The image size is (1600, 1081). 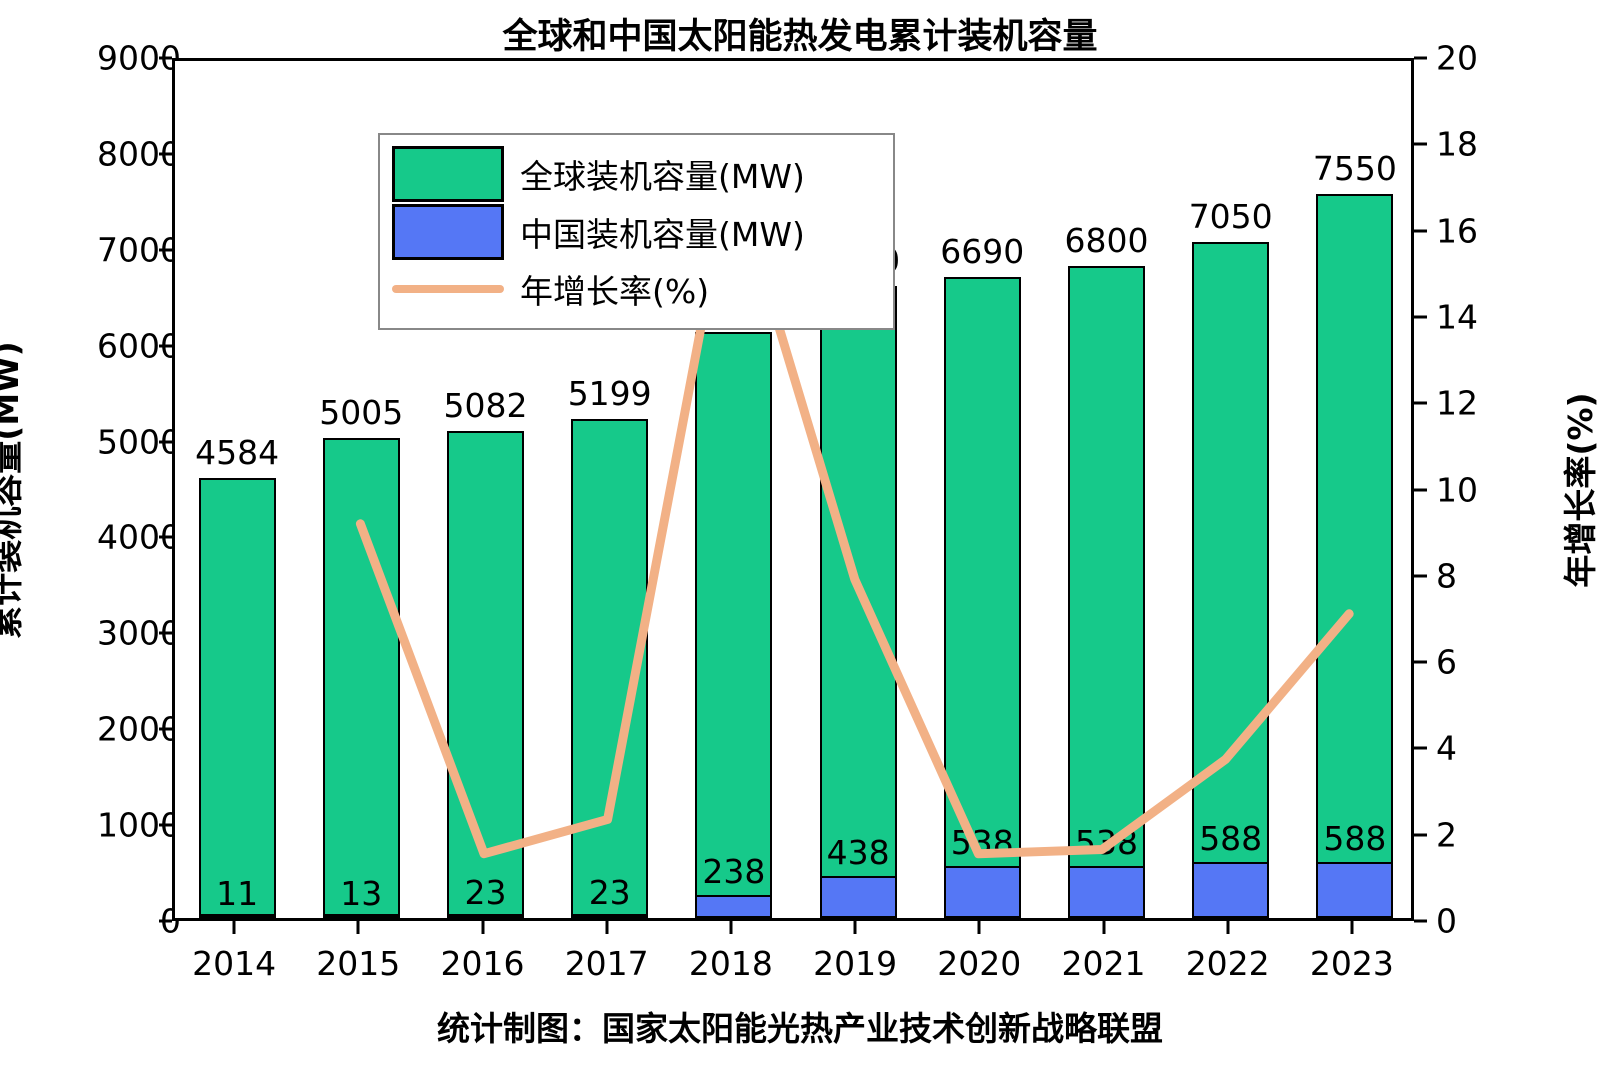 What do you see at coordinates (139, 825) in the screenshot?
I see `y-axis-left-tick-label: 1000` at bounding box center [139, 825].